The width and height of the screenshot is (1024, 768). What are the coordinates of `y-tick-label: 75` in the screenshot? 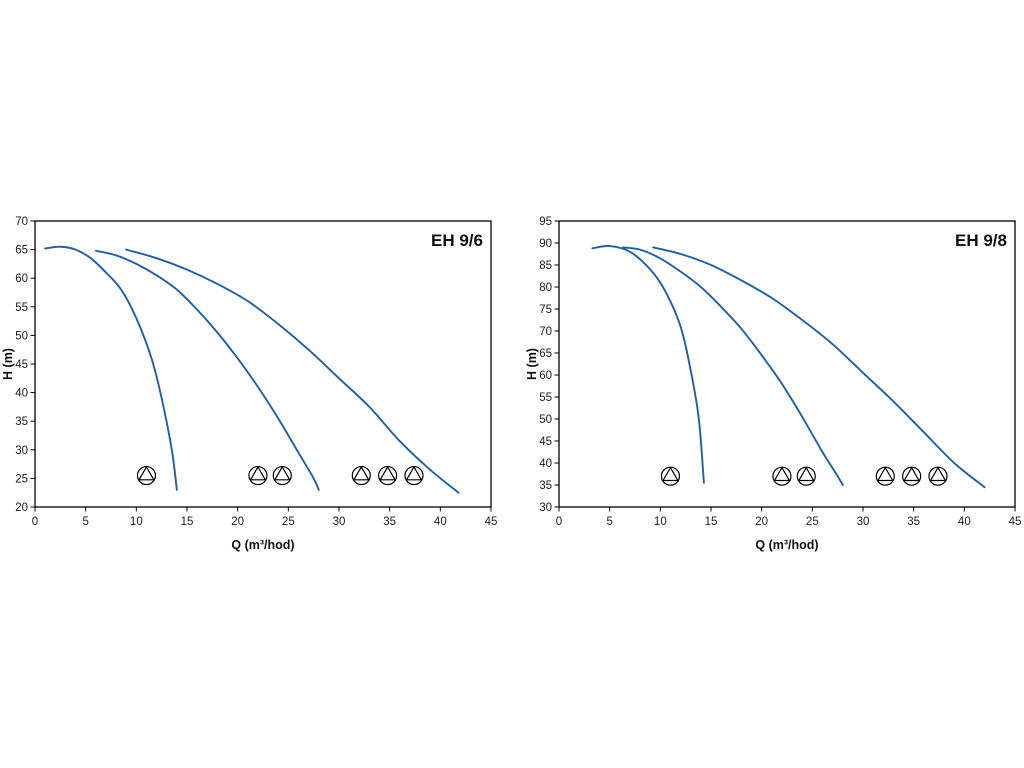 It's located at (545, 310).